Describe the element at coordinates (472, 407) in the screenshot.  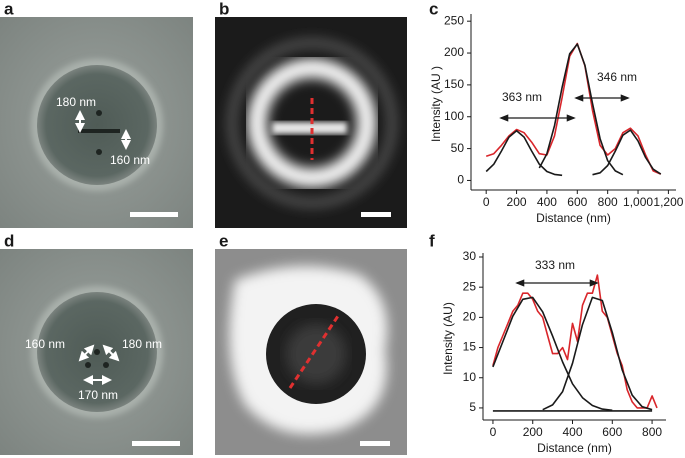
I see `y-tick-label: 5` at that location.